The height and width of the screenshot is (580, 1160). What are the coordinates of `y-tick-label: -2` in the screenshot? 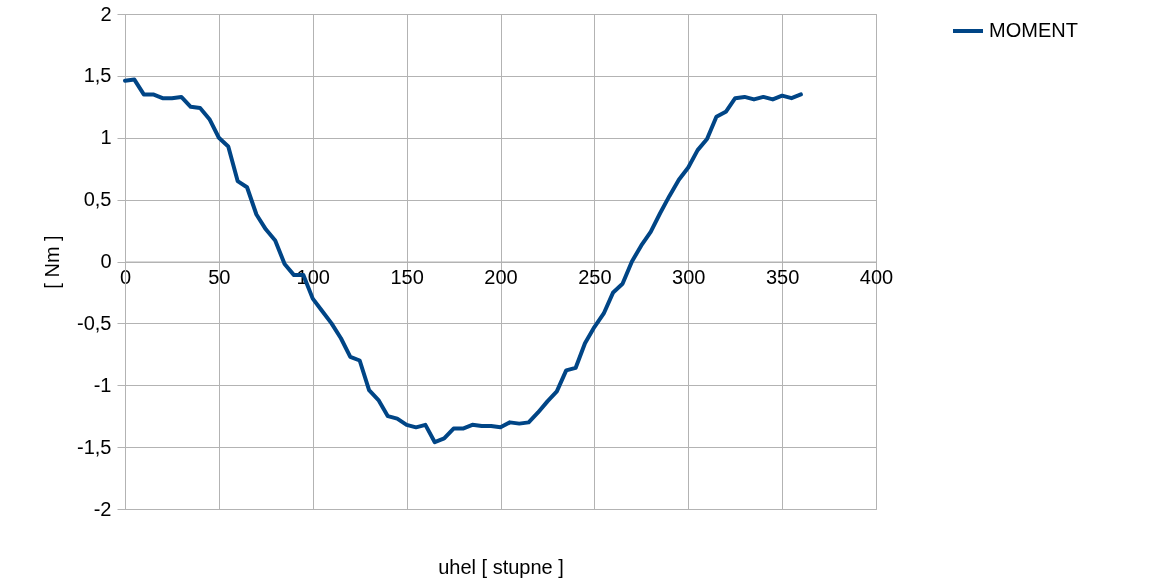 It's located at (102, 508).